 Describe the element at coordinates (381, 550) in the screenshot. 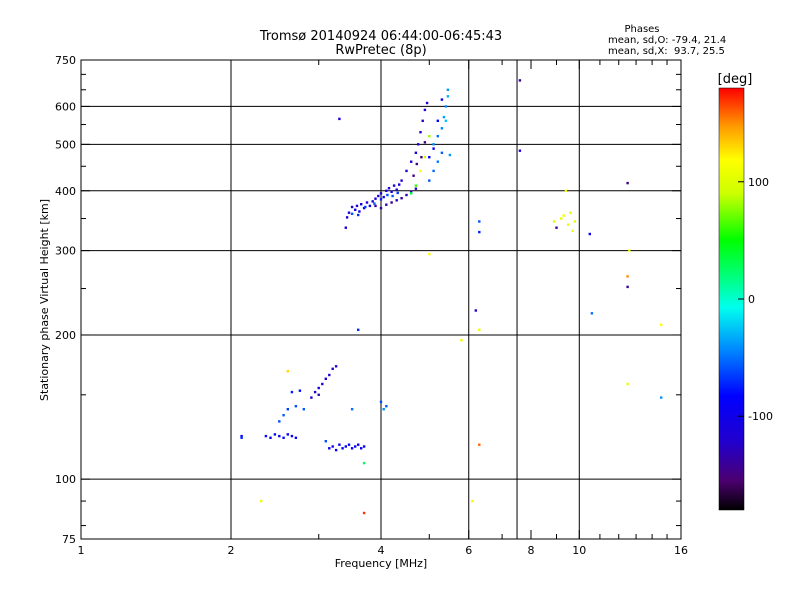

I see `x-tick-label: 4` at that location.